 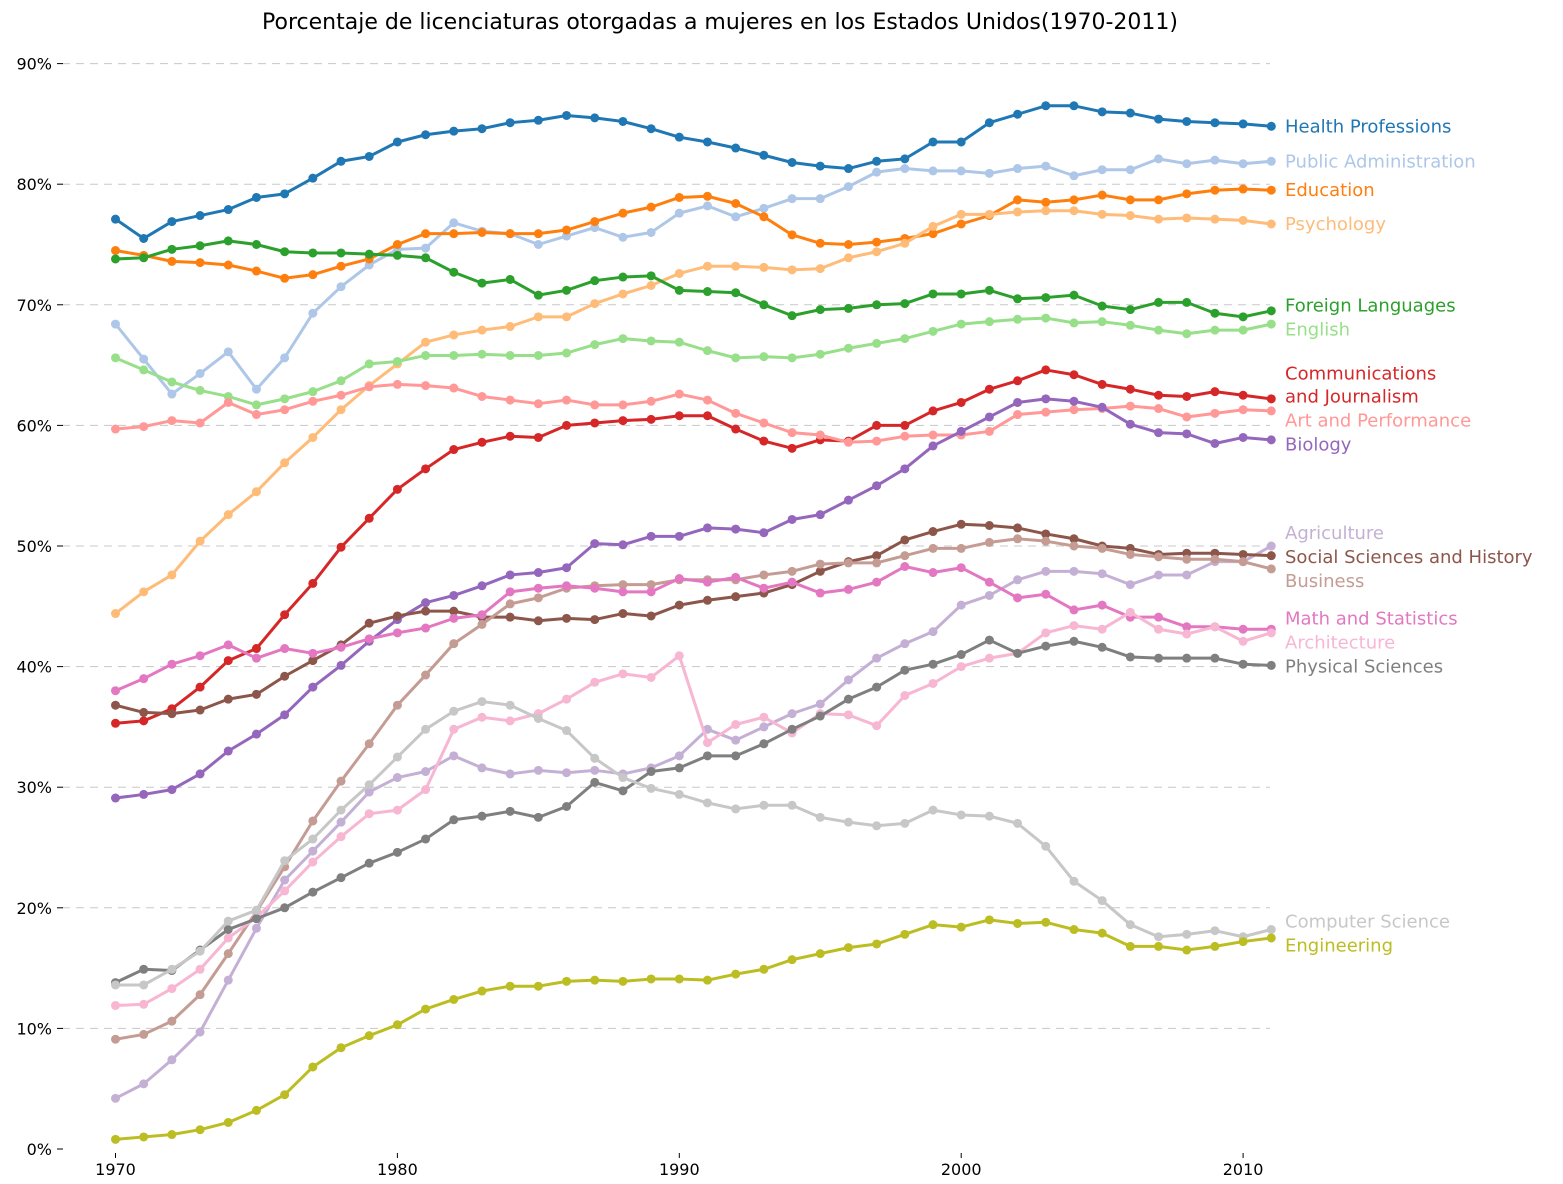 I want to click on y-tick-label: 90%, so click(x=34, y=64).